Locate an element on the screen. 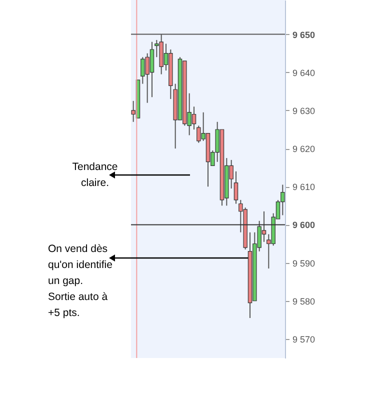 The height and width of the screenshot is (393, 385). y-tick-label: 9 630 is located at coordinates (304, 111).